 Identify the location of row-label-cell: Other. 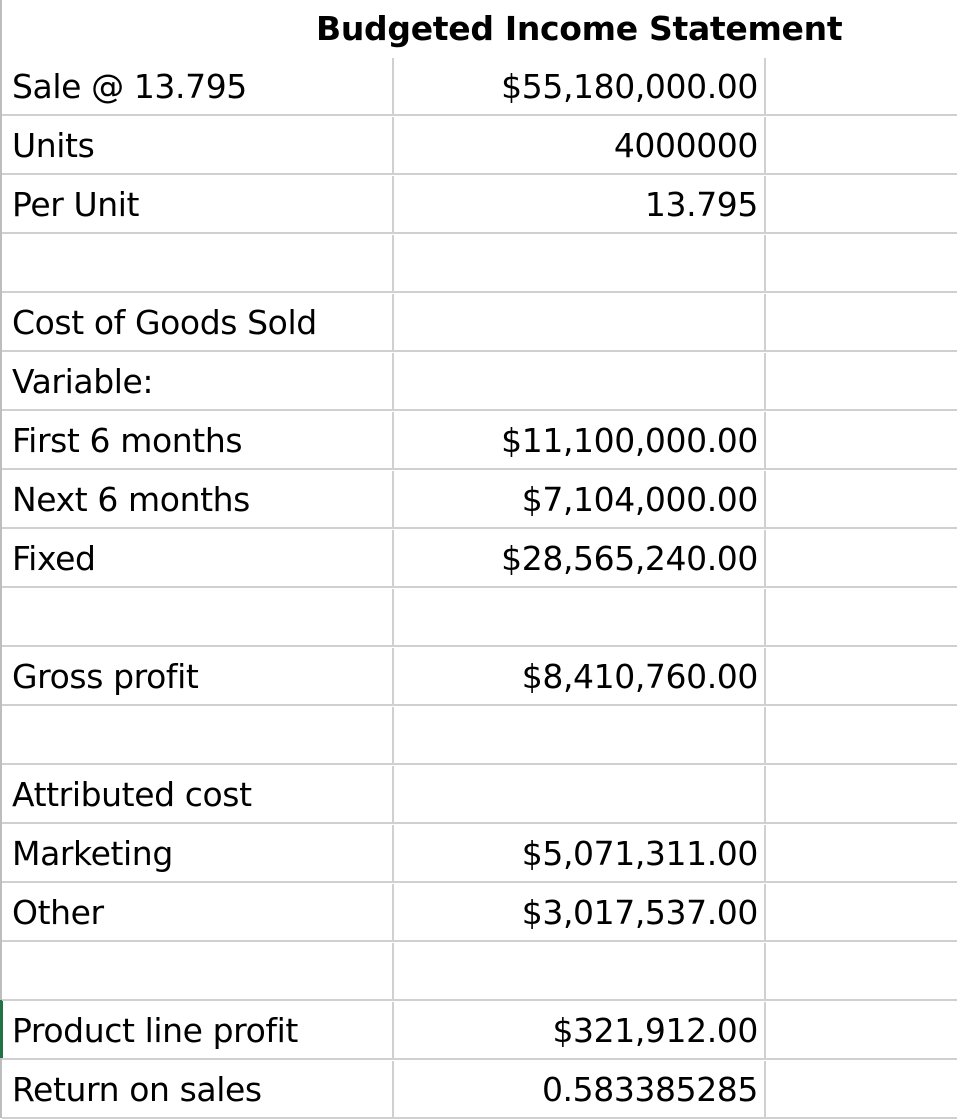
(197, 913).